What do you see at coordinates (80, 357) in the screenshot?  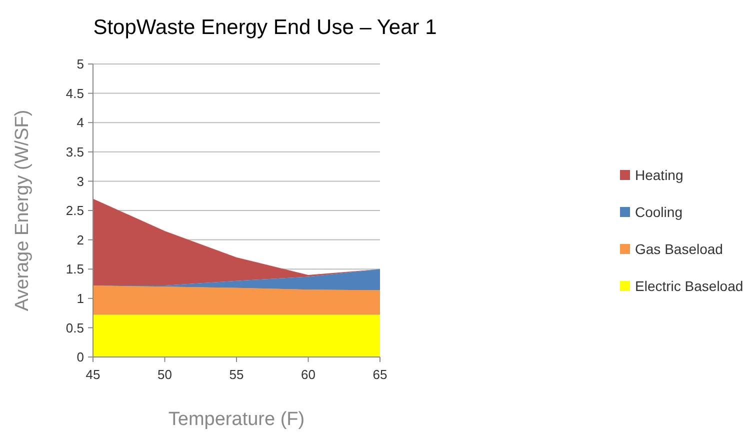 I see `y-tick-label: 0` at bounding box center [80, 357].